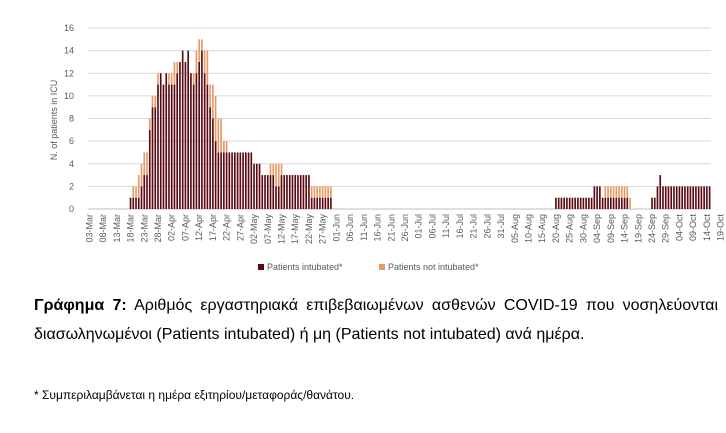 Image resolution: width=726 pixels, height=433 pixels. Describe the element at coordinates (71, 119) in the screenshot. I see `y-tick-label: 8` at that location.